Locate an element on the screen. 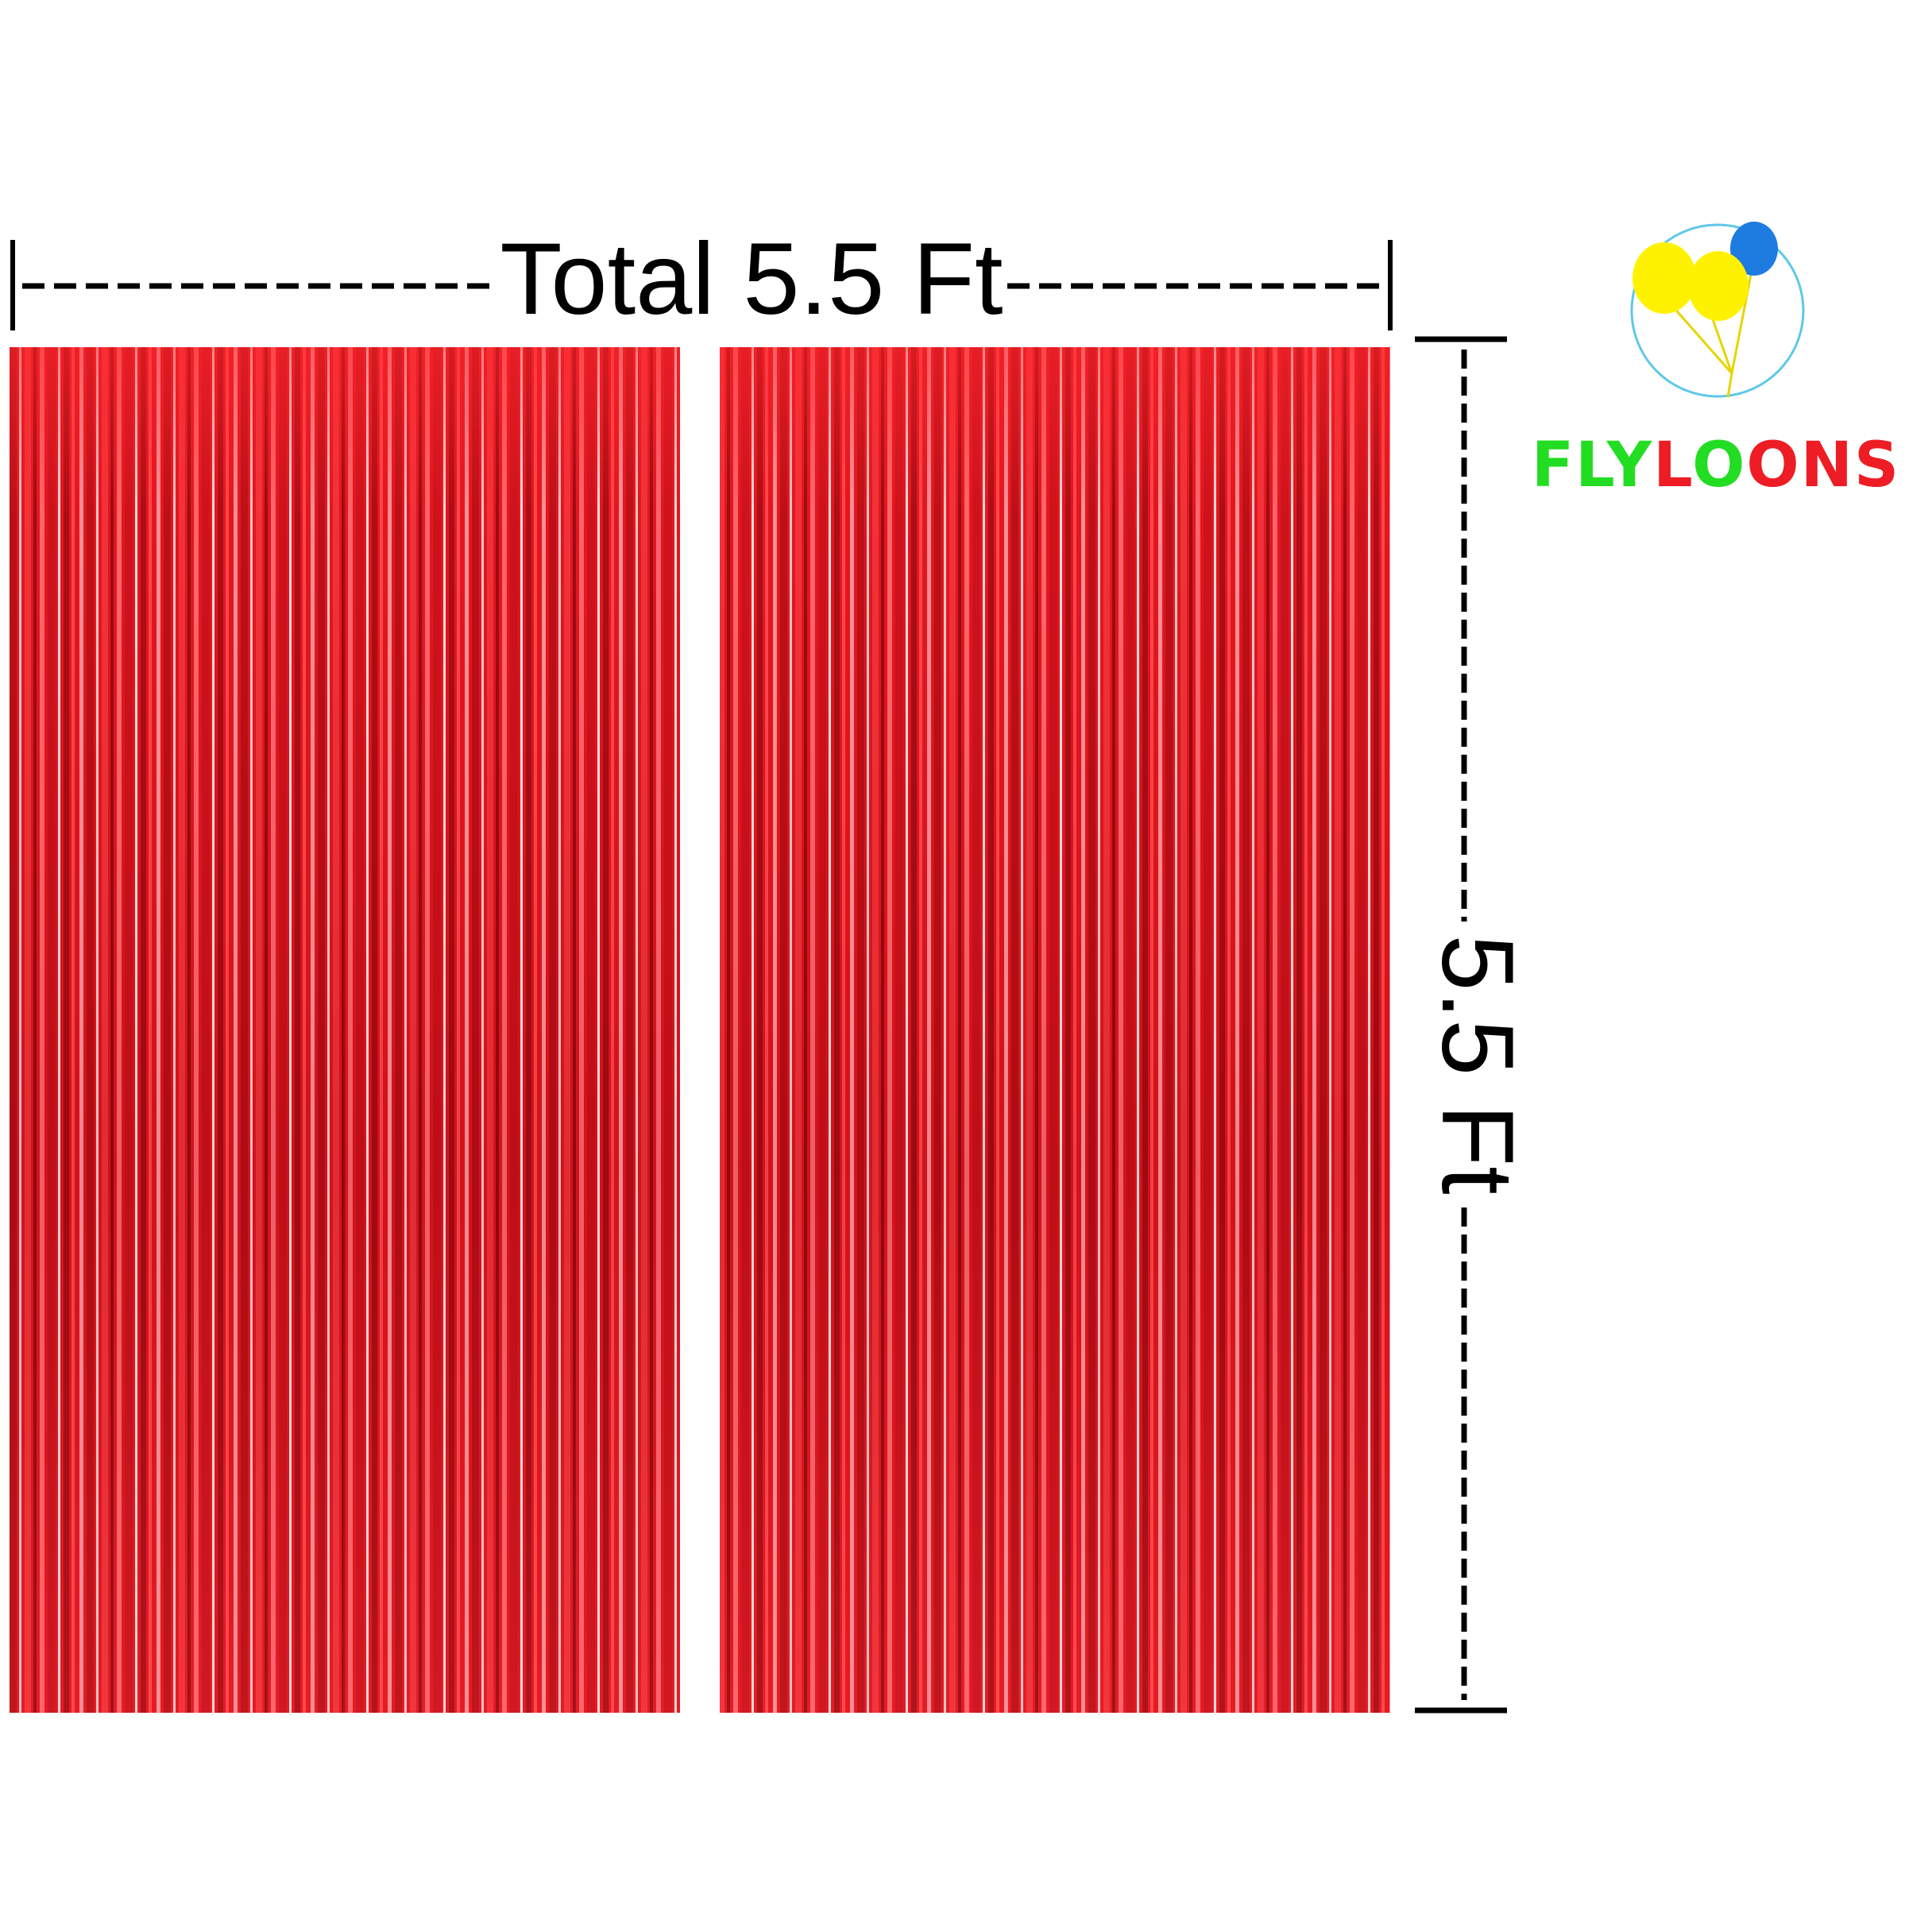 This screenshot has width=1932, height=1932. brand-letter: N is located at coordinates (1827, 465).